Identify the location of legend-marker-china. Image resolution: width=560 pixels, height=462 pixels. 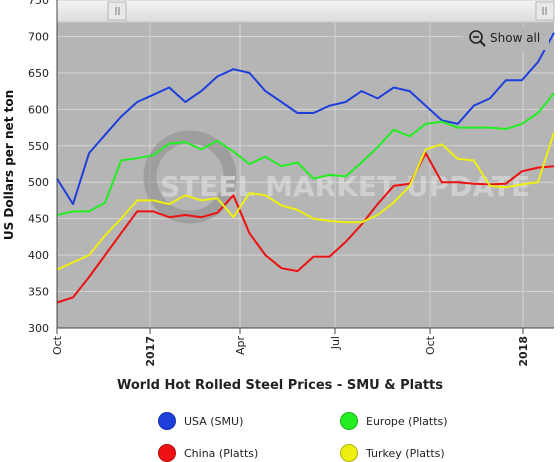
(167, 453).